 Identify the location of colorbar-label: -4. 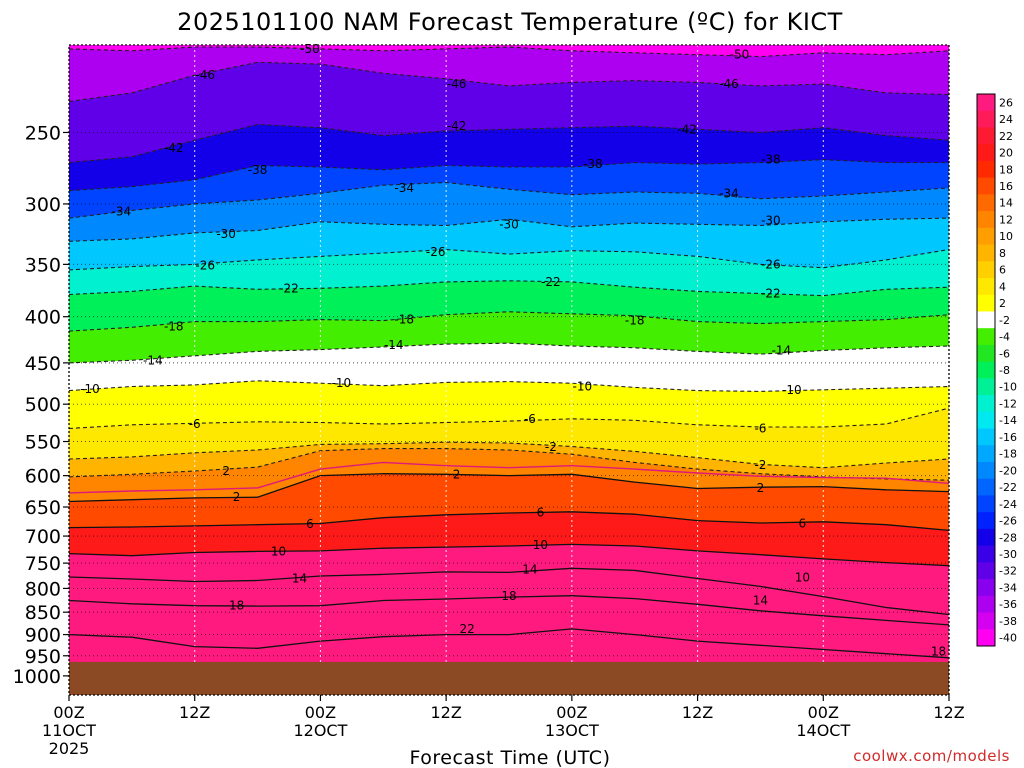
(1004, 337).